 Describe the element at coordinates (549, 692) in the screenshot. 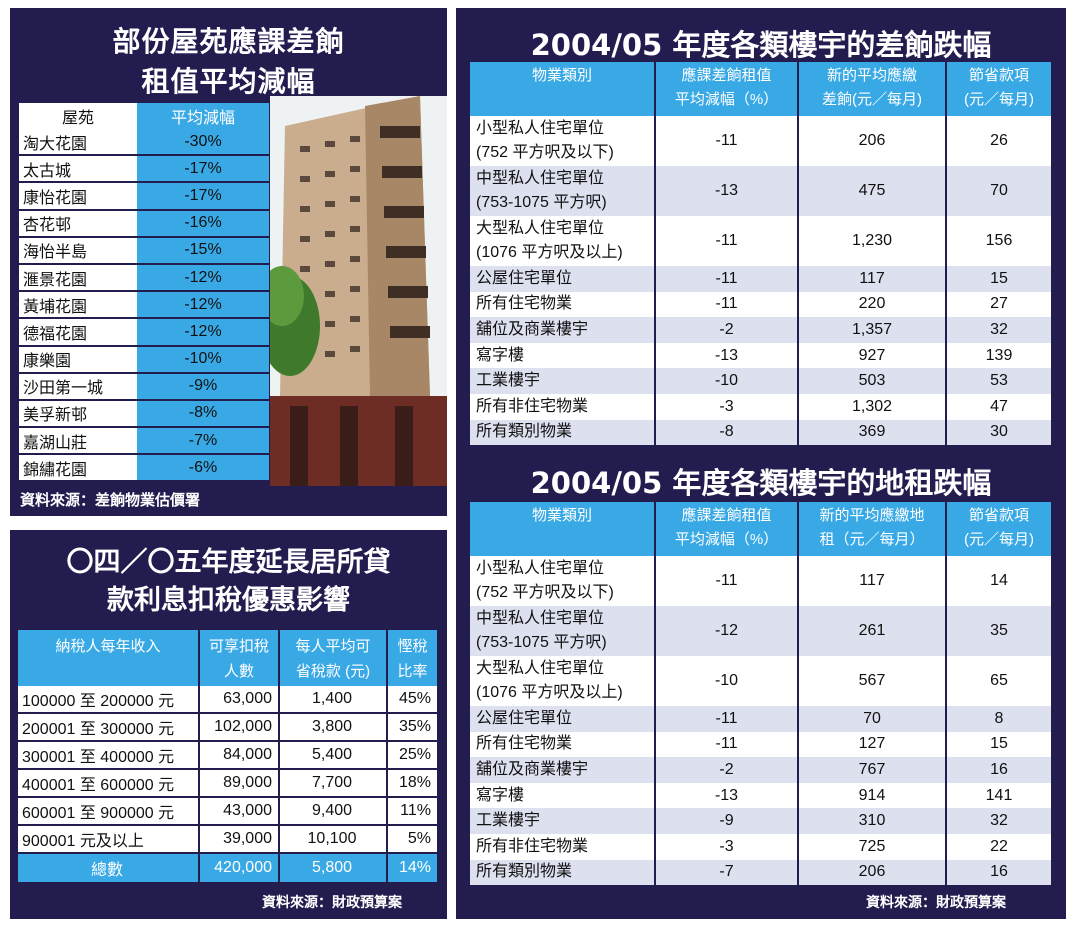

I see `ground-rent-category-line: (1076 平方呎及以上)` at that location.